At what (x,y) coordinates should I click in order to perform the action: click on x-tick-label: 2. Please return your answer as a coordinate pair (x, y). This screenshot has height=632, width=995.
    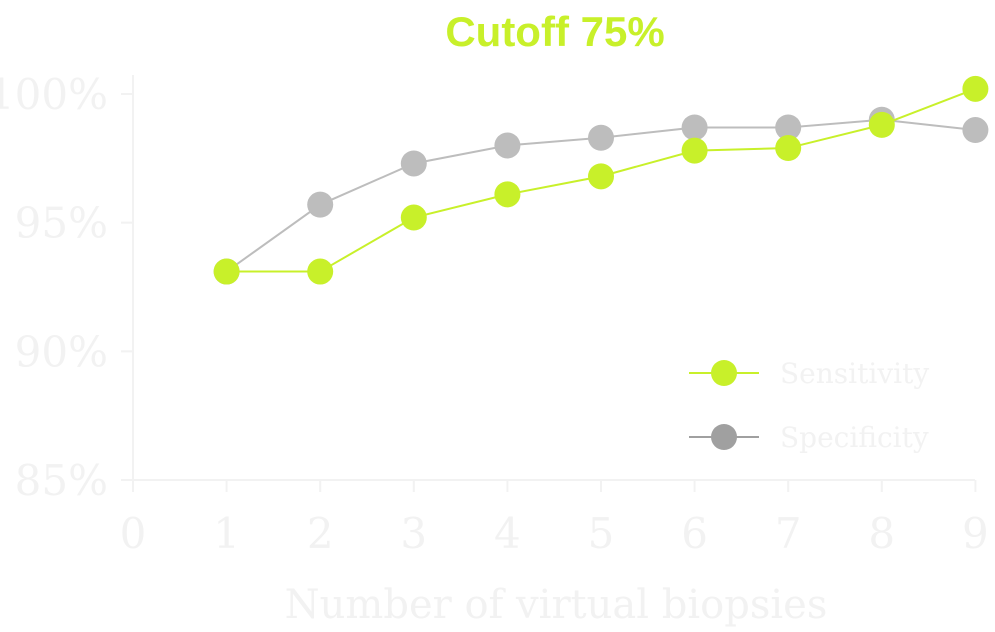
    Looking at the image, I should click on (320, 533).